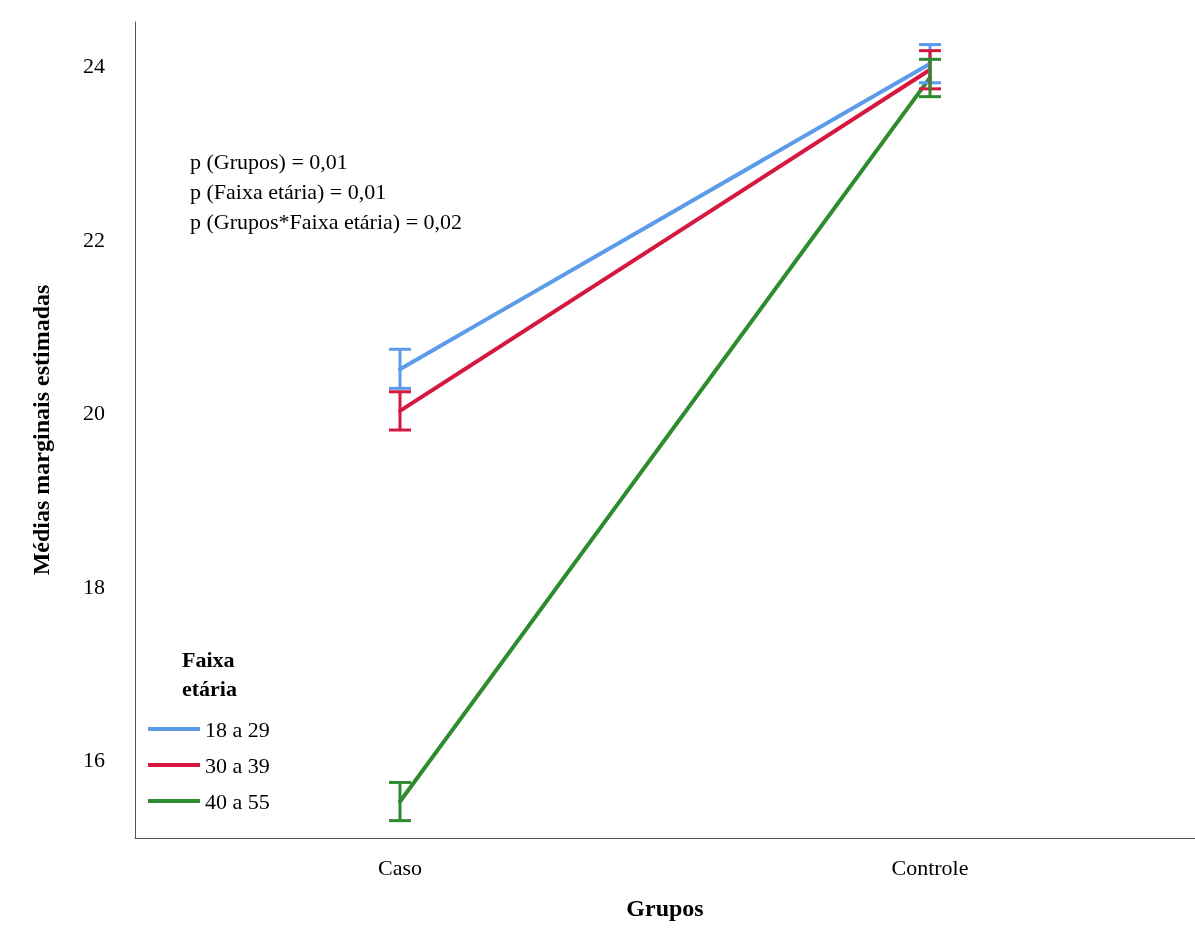  What do you see at coordinates (237, 765) in the screenshot?
I see `legend-label: 30 a 39` at bounding box center [237, 765].